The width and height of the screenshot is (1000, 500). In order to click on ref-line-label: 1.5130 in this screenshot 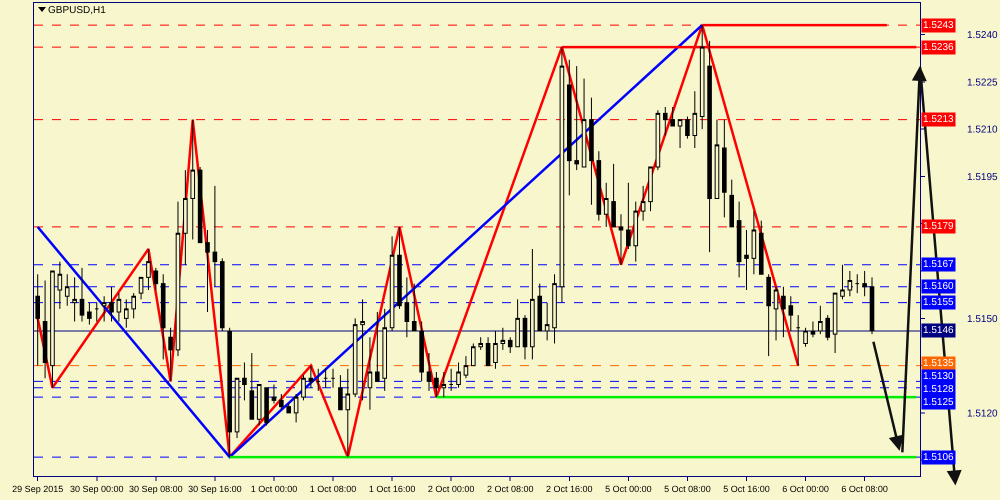, I will do `click(938, 376)`.